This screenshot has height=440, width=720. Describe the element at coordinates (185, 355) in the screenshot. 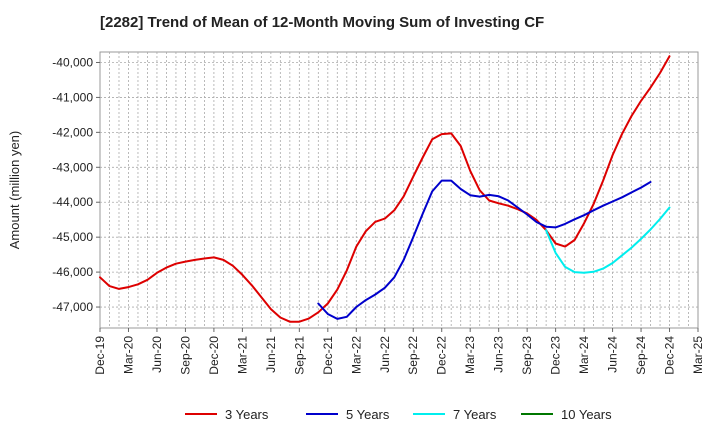

I see `x-tick-label: Sep-20` at that location.